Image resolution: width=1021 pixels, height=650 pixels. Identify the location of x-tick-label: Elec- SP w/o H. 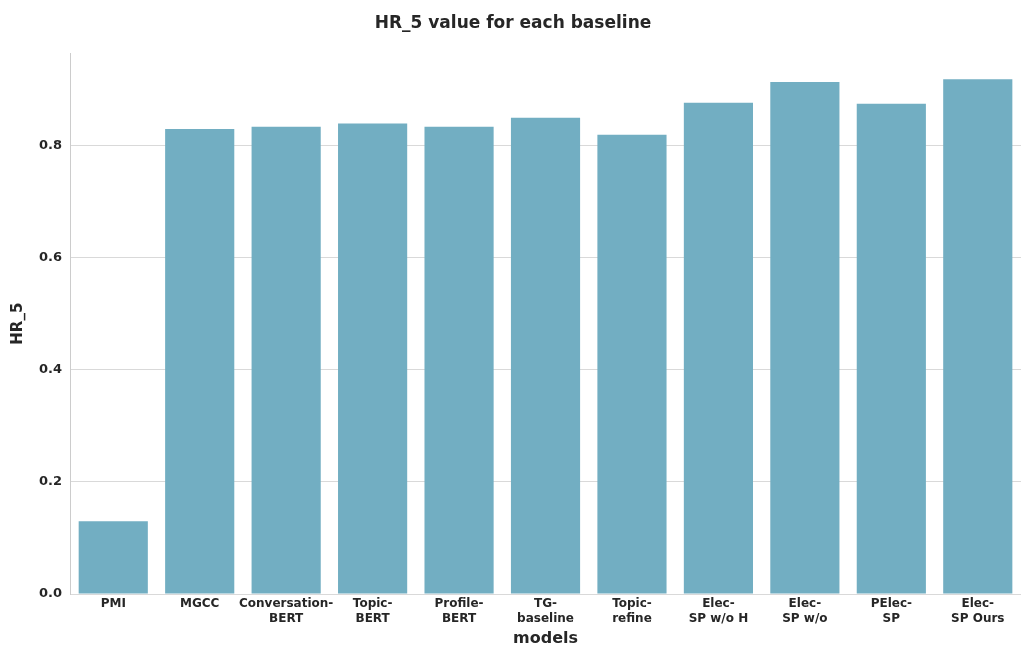
(718, 610).